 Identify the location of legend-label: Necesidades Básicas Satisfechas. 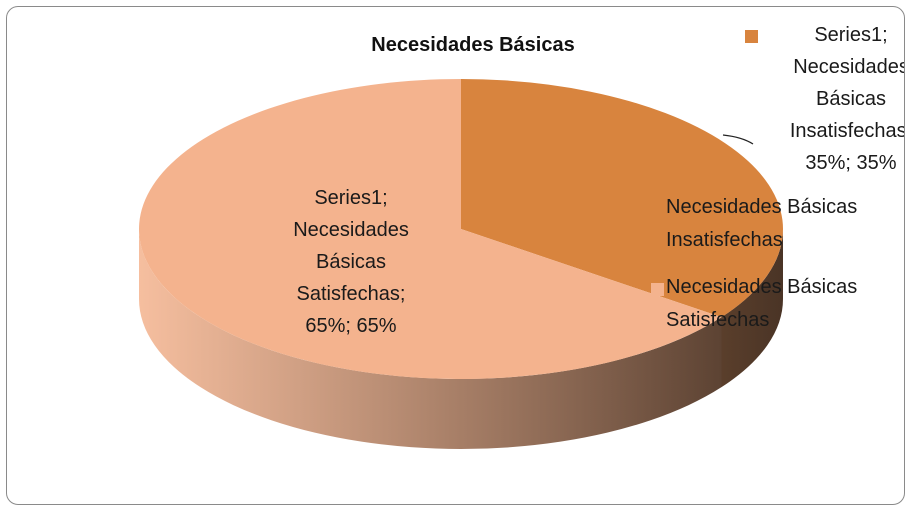
(762, 303).